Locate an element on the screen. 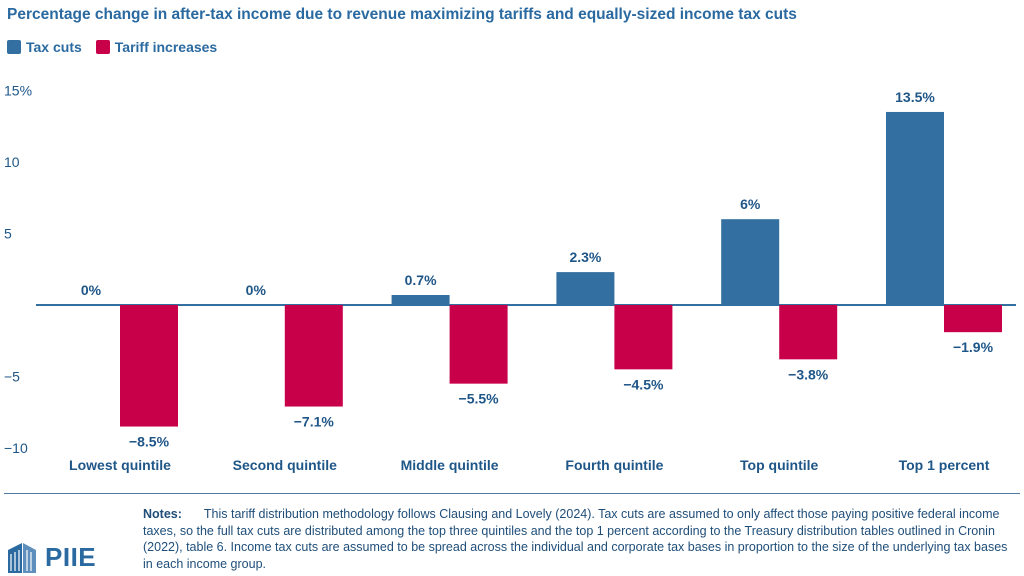  divider is located at coordinates (512, 493).